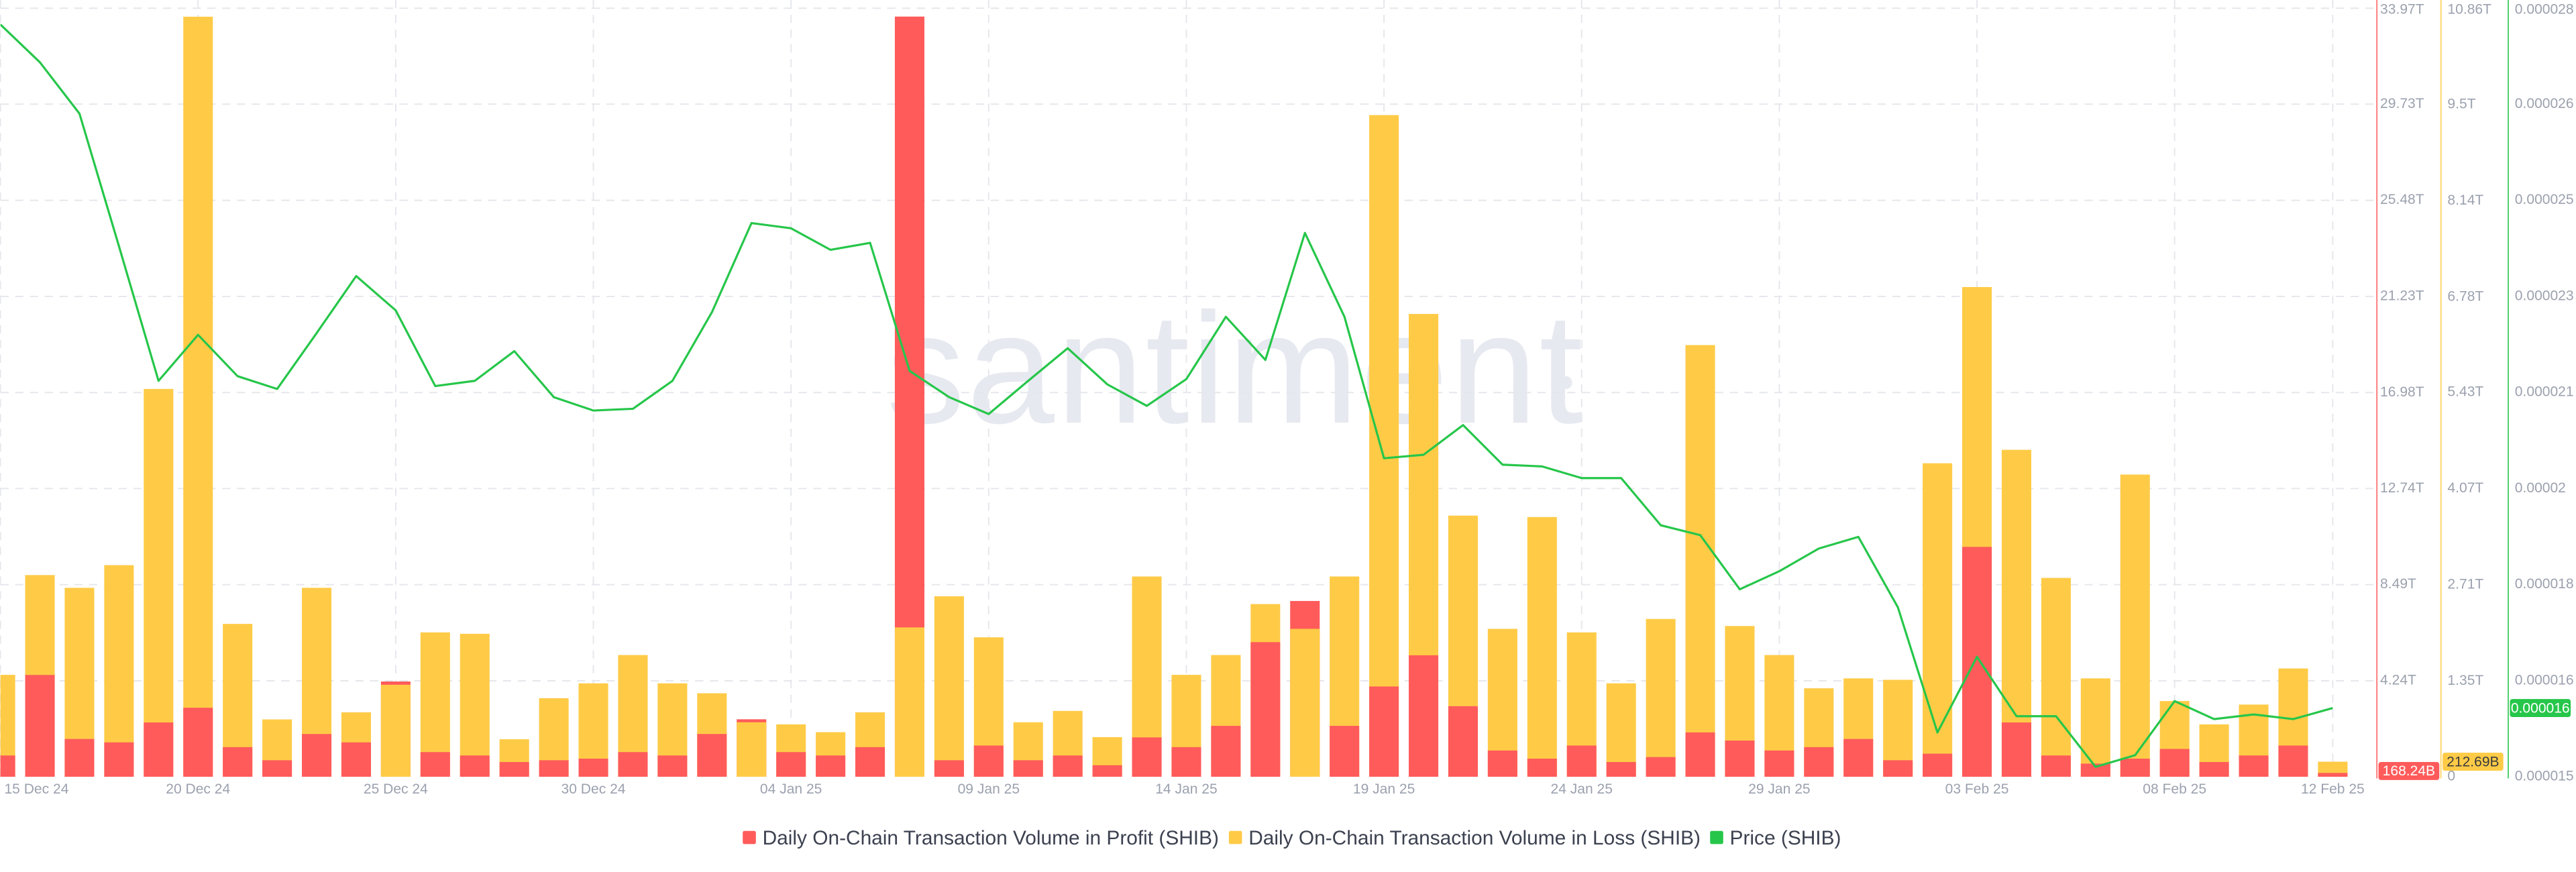 The width and height of the screenshot is (2576, 872). I want to click on x-tick-label: 20 Dec 24, so click(198, 789).